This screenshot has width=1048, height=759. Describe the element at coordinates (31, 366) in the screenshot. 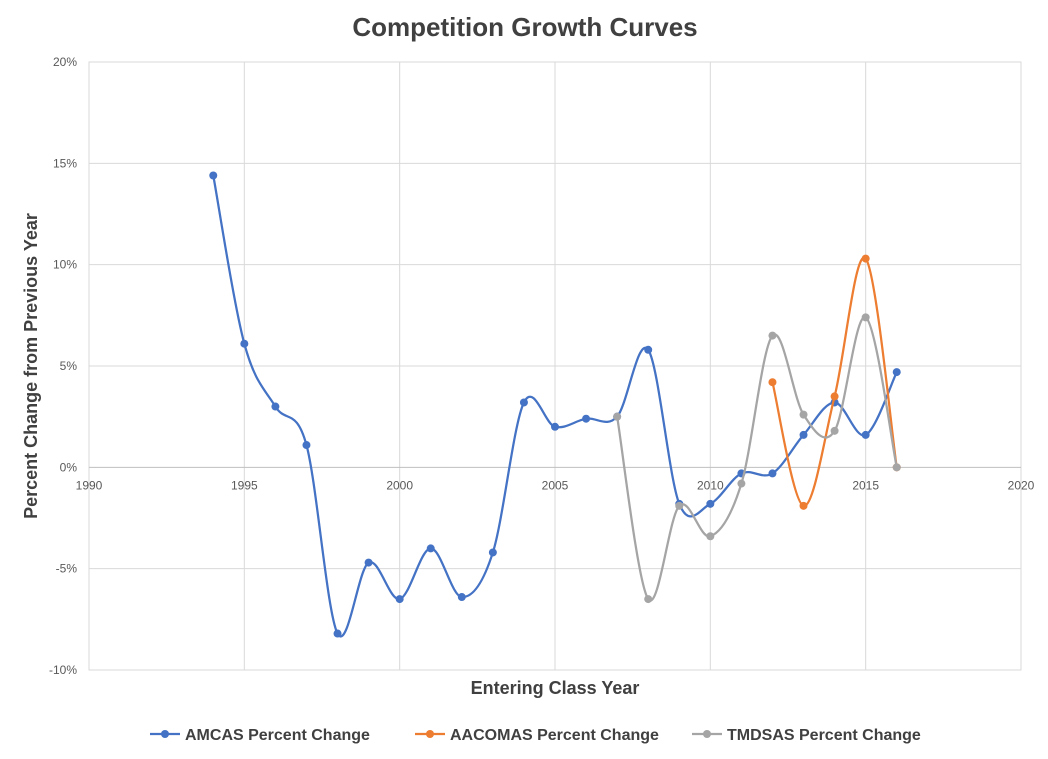

I see `y-axis-title: Percent Change from Previous Year` at that location.